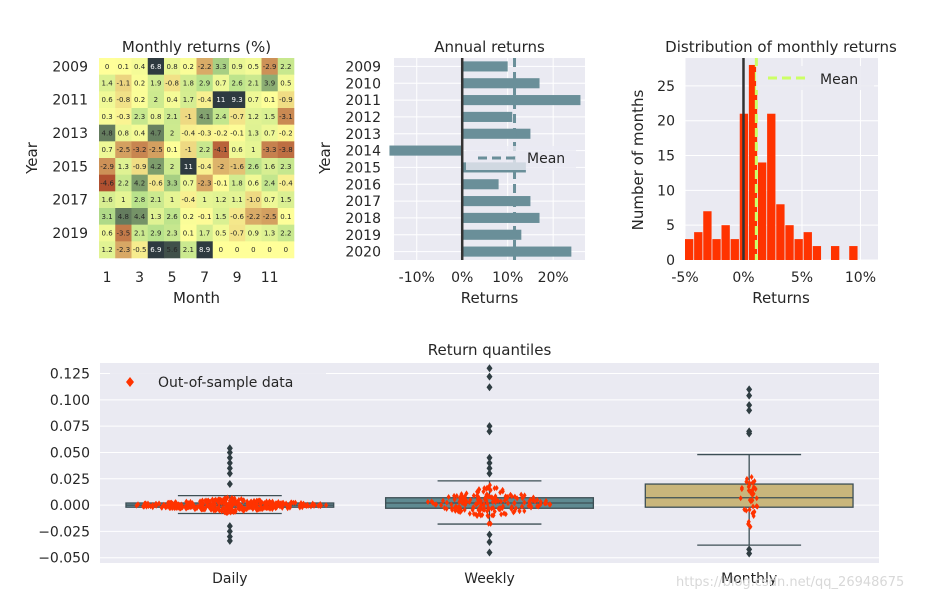  Describe the element at coordinates (139, 117) in the screenshot. I see `heatmap-cell-label: 2.3` at that location.